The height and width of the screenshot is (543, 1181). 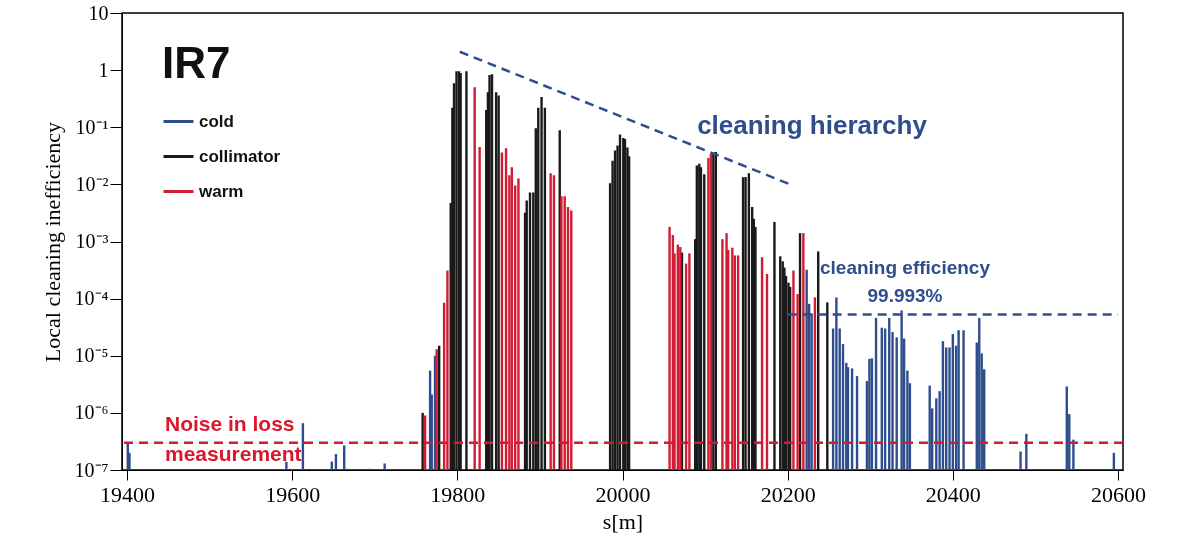 I want to click on x-tick-label: 20400, so click(x=953, y=494).